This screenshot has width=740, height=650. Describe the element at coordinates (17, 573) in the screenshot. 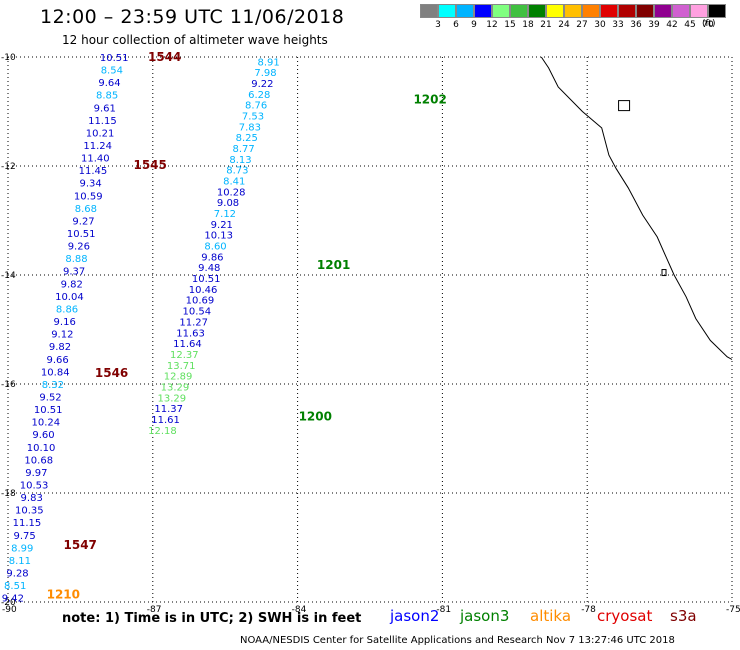

I see `wave-height-reading: 9.28` at that location.